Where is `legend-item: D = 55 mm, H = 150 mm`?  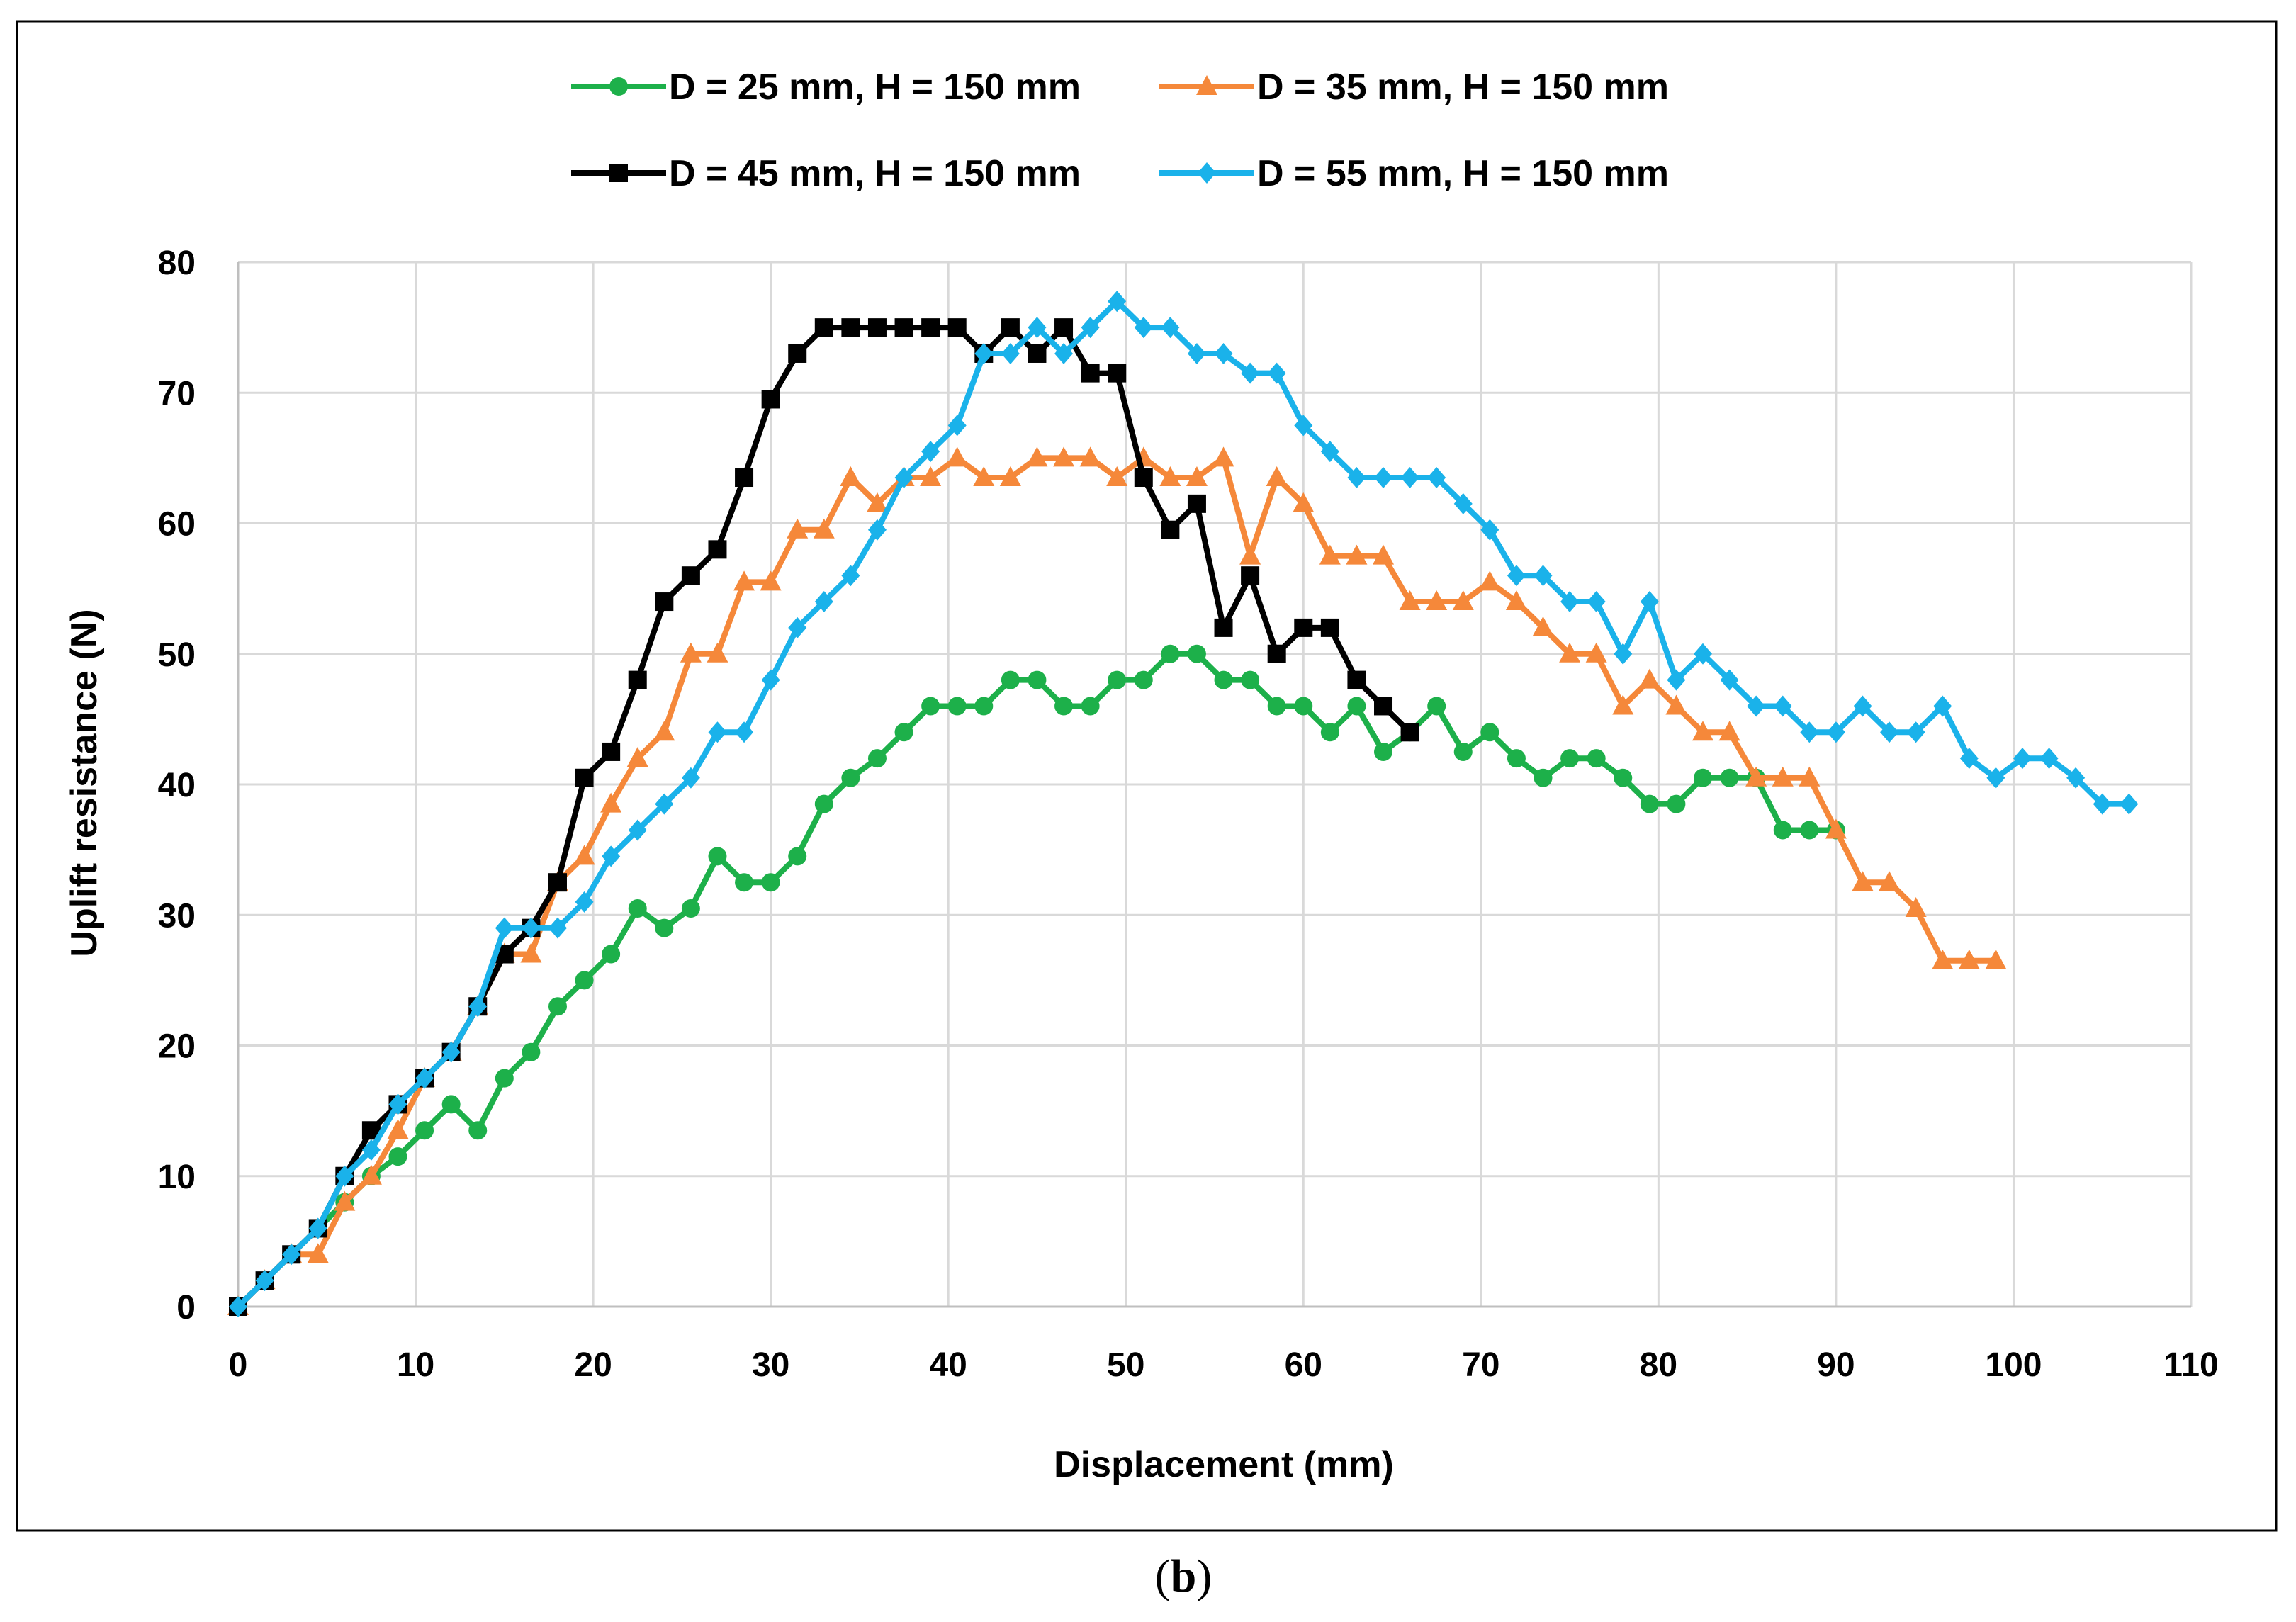 legend-item: D = 55 mm, H = 150 mm is located at coordinates (1414, 173).